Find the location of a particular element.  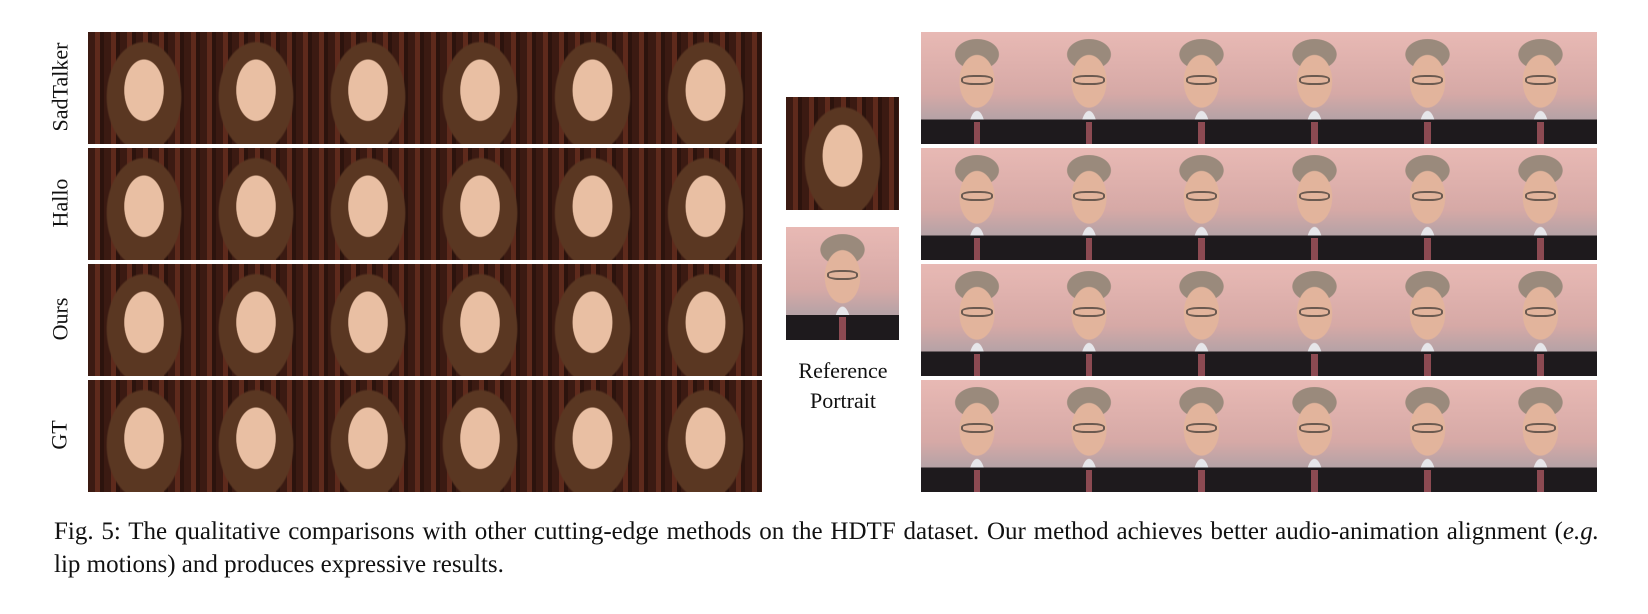

frame-row-gt-right is located at coordinates (1259, 436).